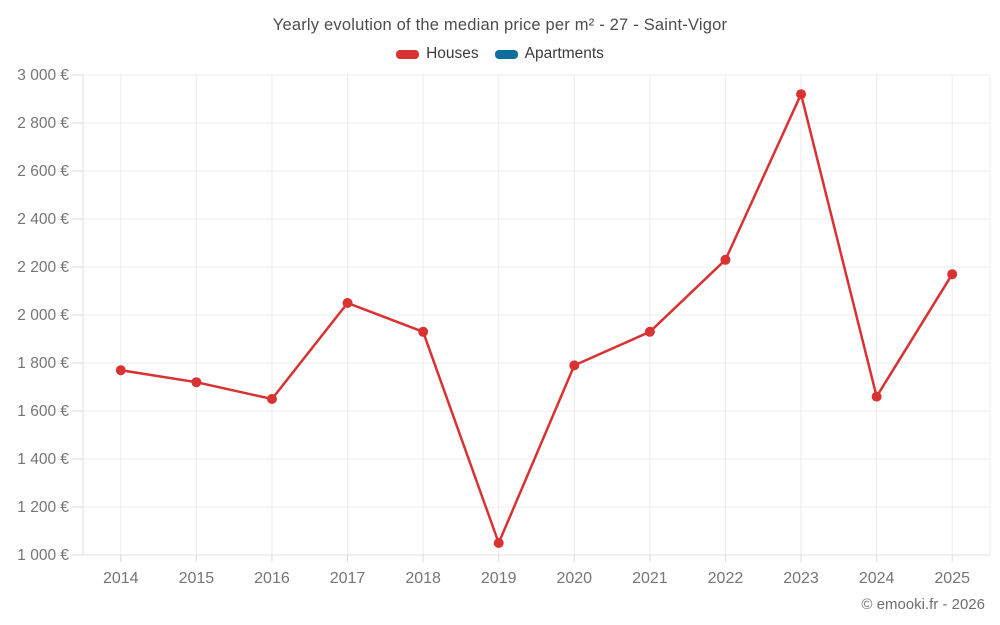 The image size is (1000, 625). I want to click on legend-label-apartments: Apartments, so click(564, 53).